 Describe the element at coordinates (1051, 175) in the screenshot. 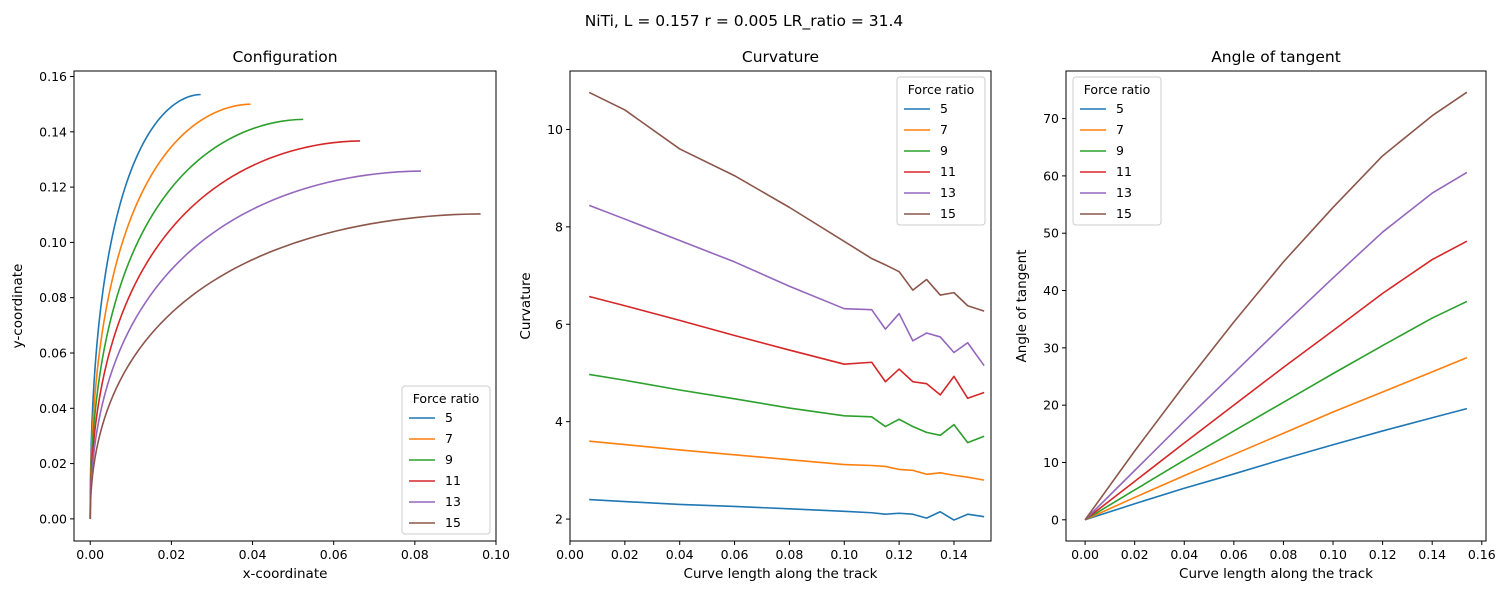

I see `y-tick-label: 60` at that location.